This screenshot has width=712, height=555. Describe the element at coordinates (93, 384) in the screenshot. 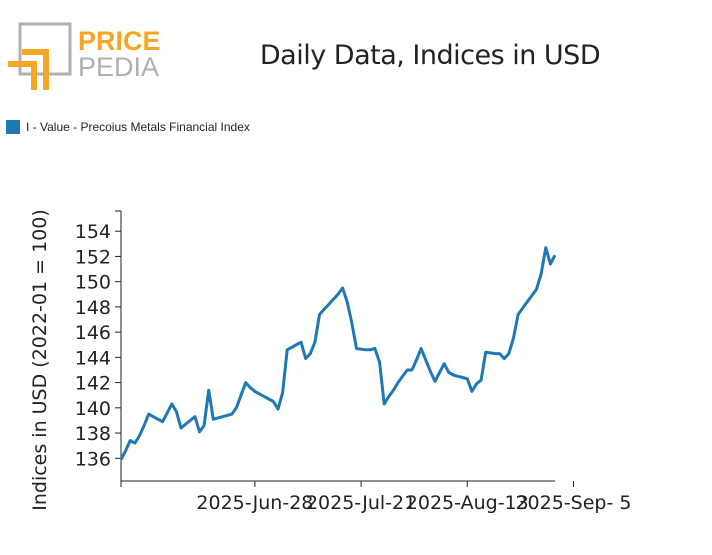

I see `y-tick-label: 142` at that location.